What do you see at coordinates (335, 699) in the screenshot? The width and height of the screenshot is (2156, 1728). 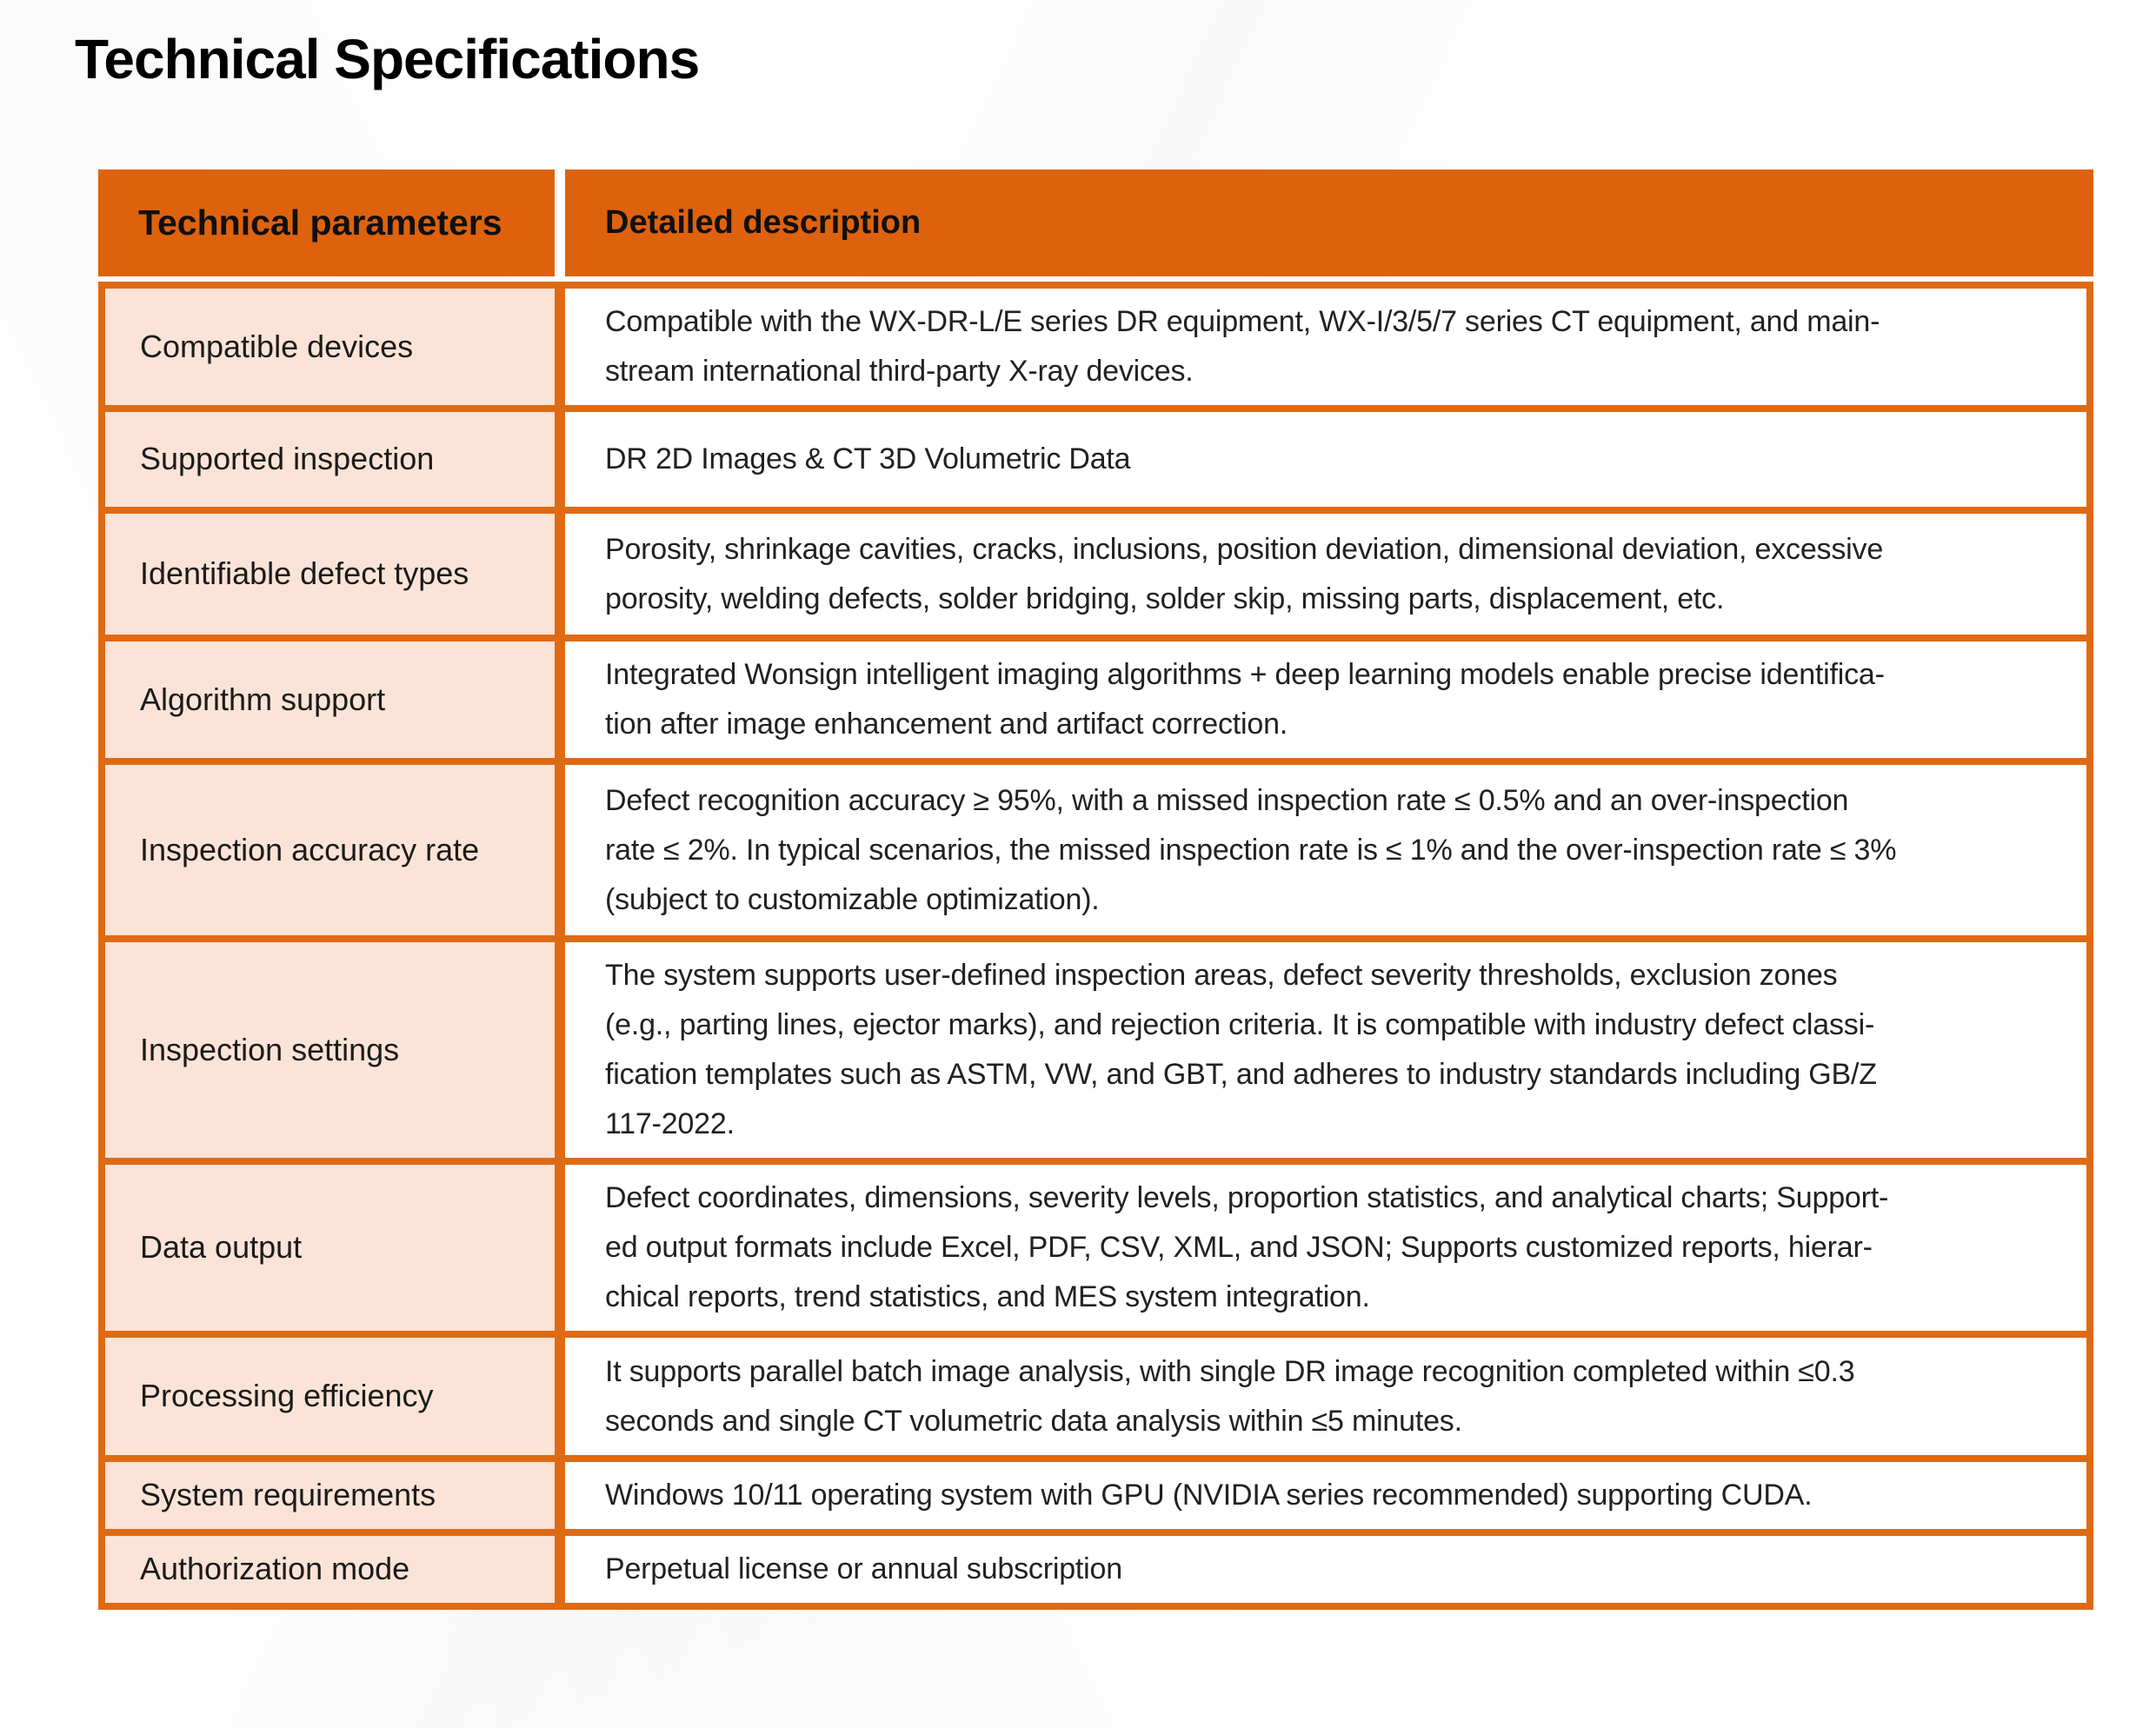 I see `param-cell: Algorithm support` at bounding box center [335, 699].